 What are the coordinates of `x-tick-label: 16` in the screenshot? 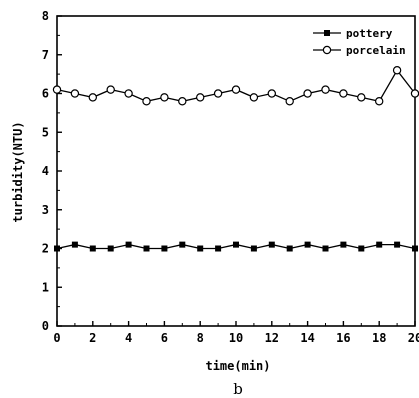 It's located at (343, 338).